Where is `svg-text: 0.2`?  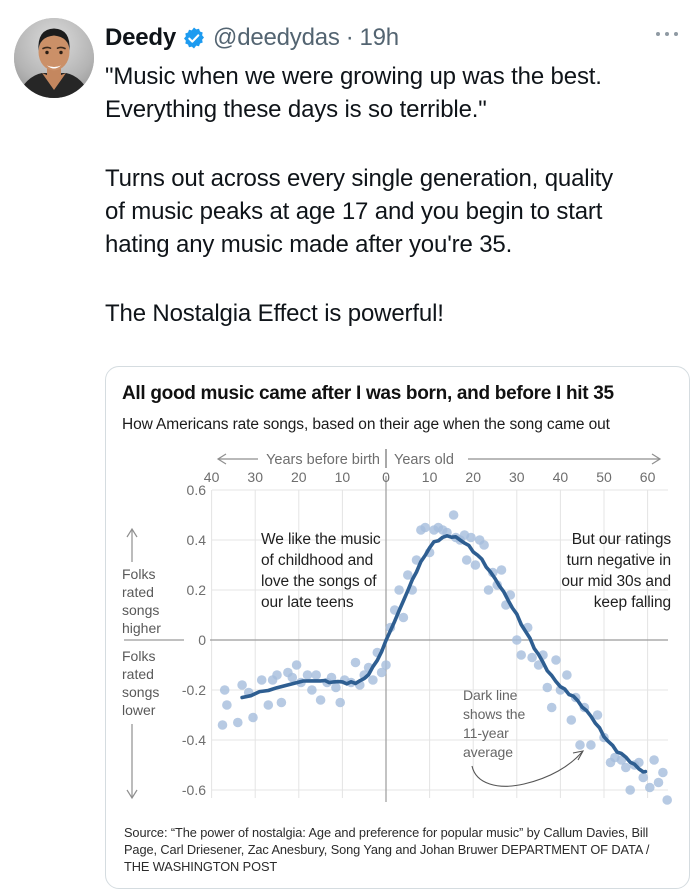 svg-text: 0.2 is located at coordinates (197, 590).